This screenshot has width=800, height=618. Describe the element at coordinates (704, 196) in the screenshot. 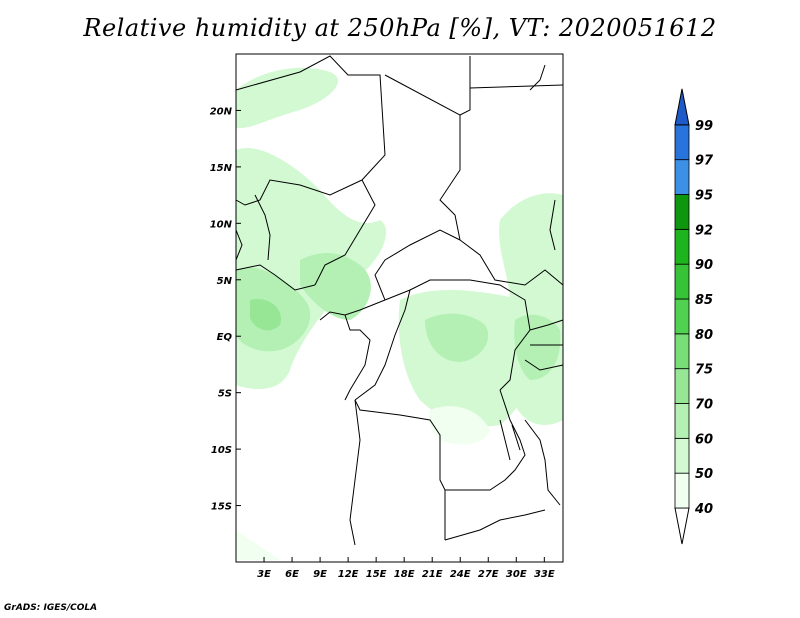

I see `colorbar-label: 95` at that location.